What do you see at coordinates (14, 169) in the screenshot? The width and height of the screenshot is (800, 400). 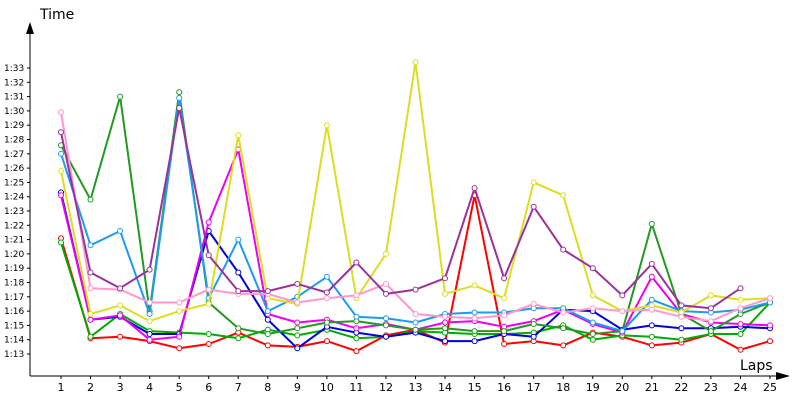 I see `y-tick-label: 1:26` at bounding box center [14, 169].